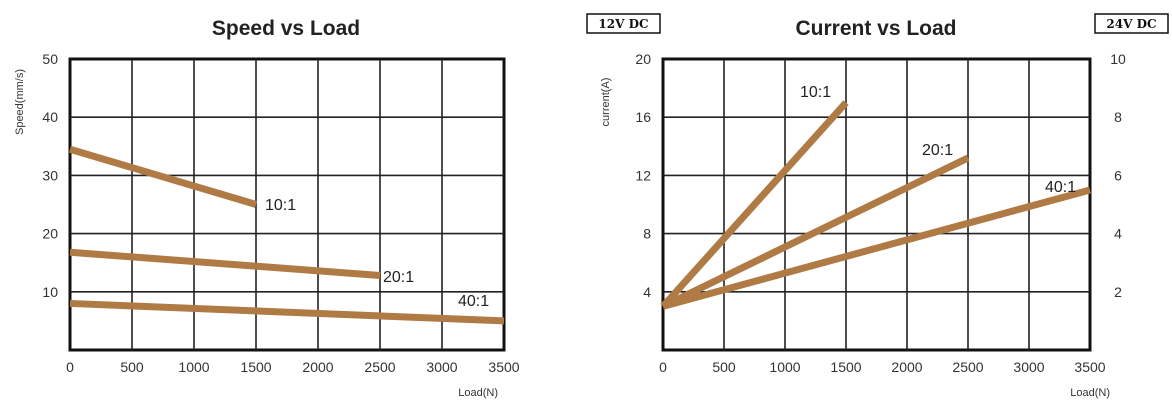 Image resolution: width=1172 pixels, height=401 pixels. I want to click on y2-tick-label: 2, so click(1118, 292).